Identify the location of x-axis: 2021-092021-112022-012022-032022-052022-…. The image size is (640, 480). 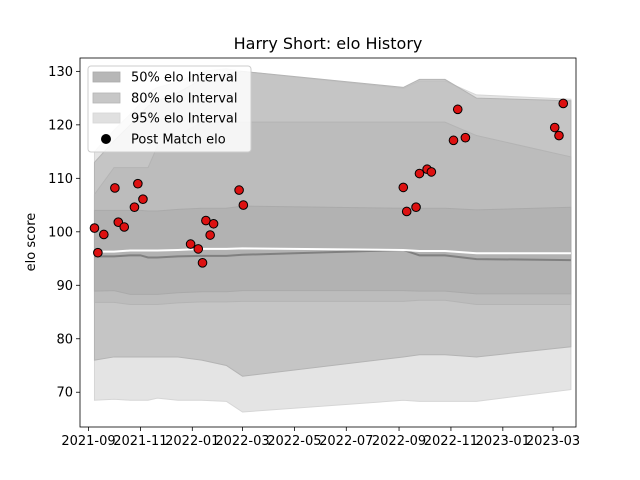
(320, 438).